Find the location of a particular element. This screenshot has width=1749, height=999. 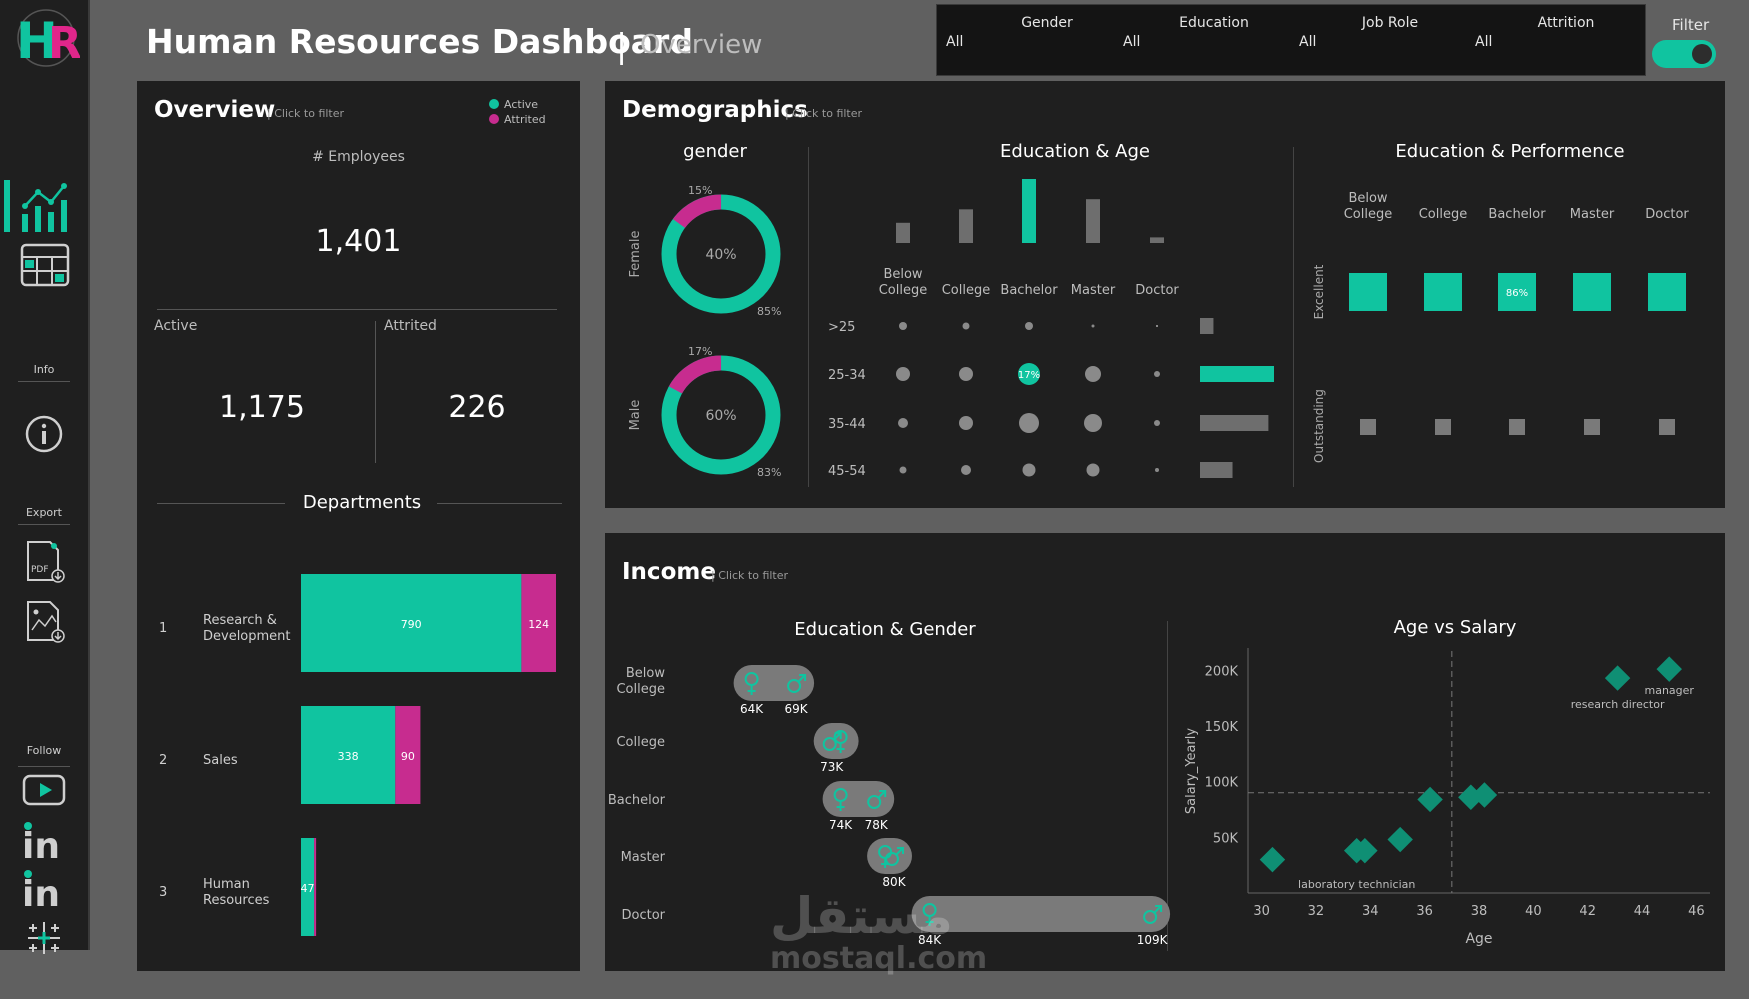

dept-active-label: 47 is located at coordinates (308, 888).